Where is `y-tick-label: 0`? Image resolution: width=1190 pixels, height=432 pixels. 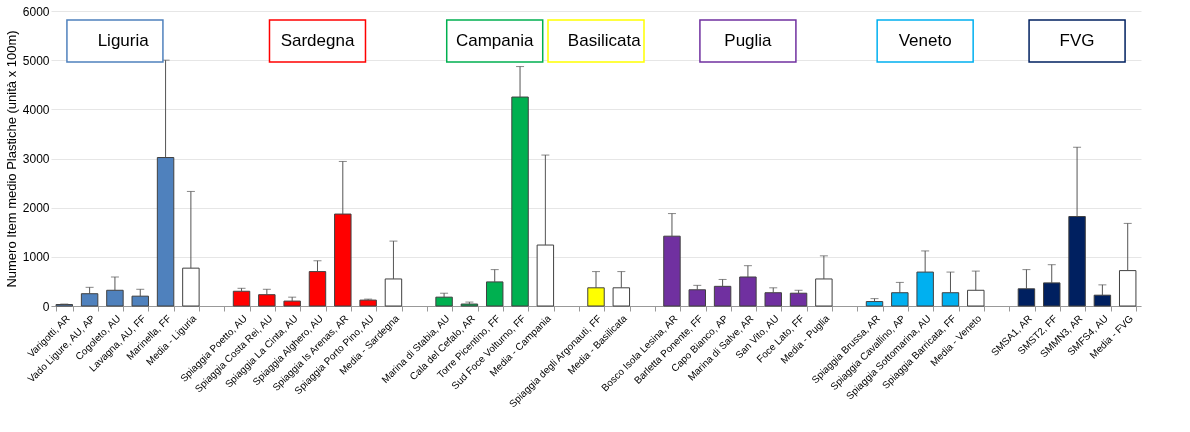 y-tick-label: 0 is located at coordinates (46, 306).